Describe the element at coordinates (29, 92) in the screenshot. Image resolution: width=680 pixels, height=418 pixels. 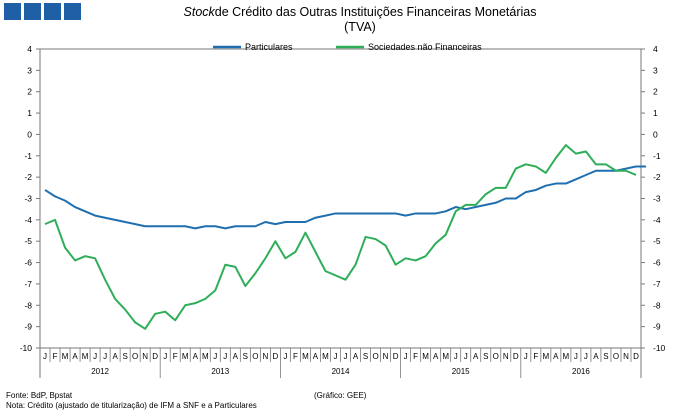
I see `y-tick-label-left: 2` at that location.